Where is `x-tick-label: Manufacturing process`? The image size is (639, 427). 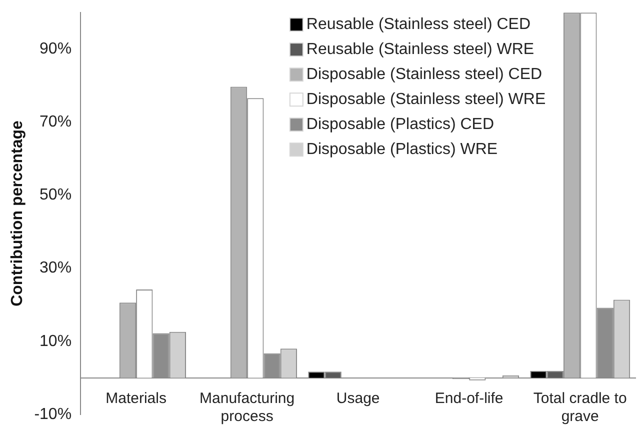
x-tick-label: Manufacturing process is located at coordinates (247, 408).